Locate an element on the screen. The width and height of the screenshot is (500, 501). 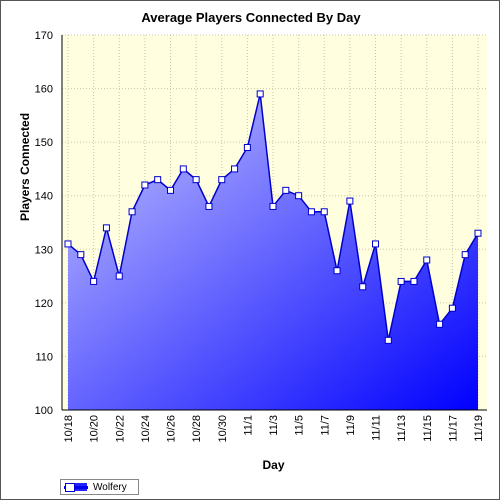
legend-swatch is located at coordinates (76, 487).